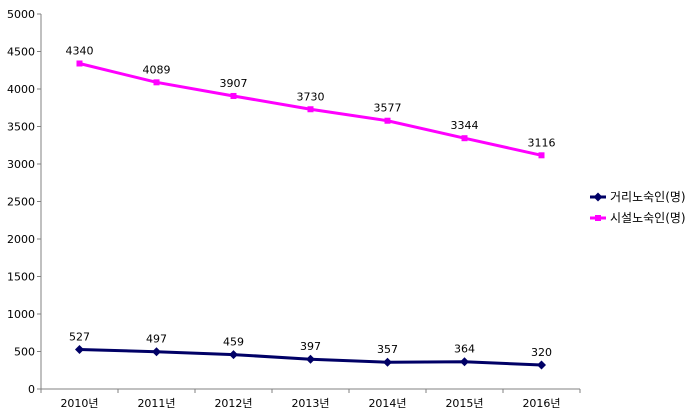 The width and height of the screenshot is (696, 418). Describe the element at coordinates (79, 336) in the screenshot. I see `data-label: 527` at that location.